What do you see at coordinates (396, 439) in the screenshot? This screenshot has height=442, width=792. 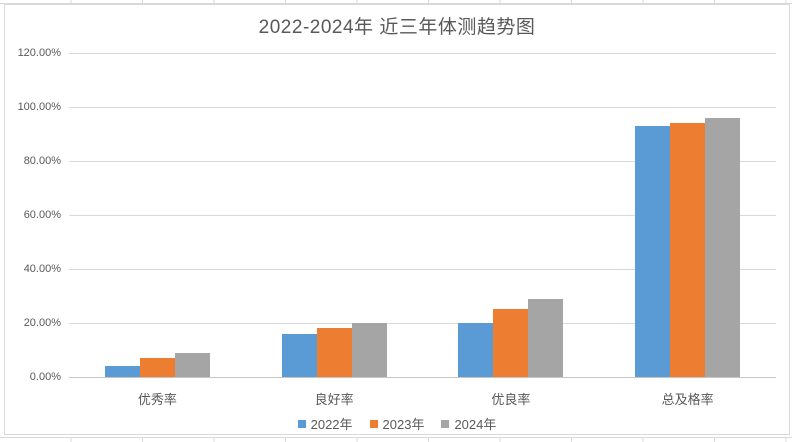 I see `spreadsheet-gridlines-bottom` at bounding box center [396, 439].